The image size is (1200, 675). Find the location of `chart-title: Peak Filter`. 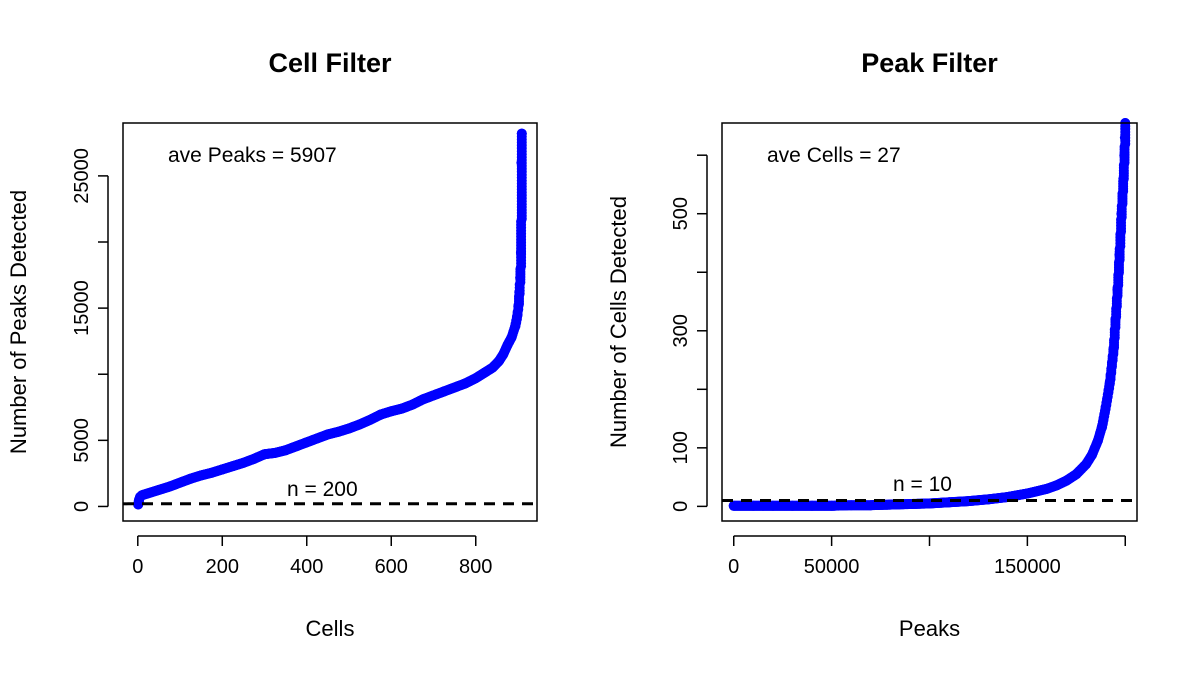

chart-title: Peak Filter is located at coordinates (929, 63).